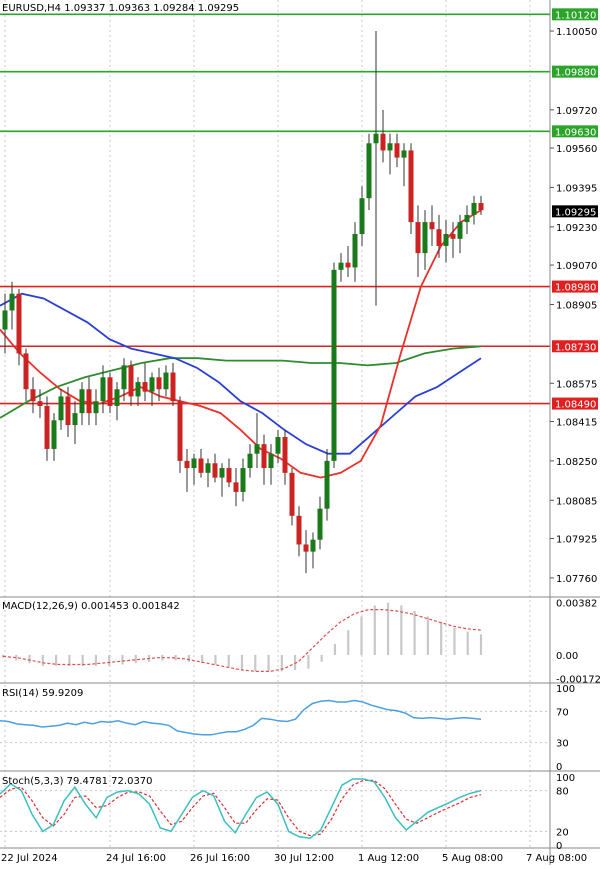 This screenshot has height=869, width=600. Describe the element at coordinates (576, 32) in the screenshot. I see `price-tick-label: 1.10050` at that location.